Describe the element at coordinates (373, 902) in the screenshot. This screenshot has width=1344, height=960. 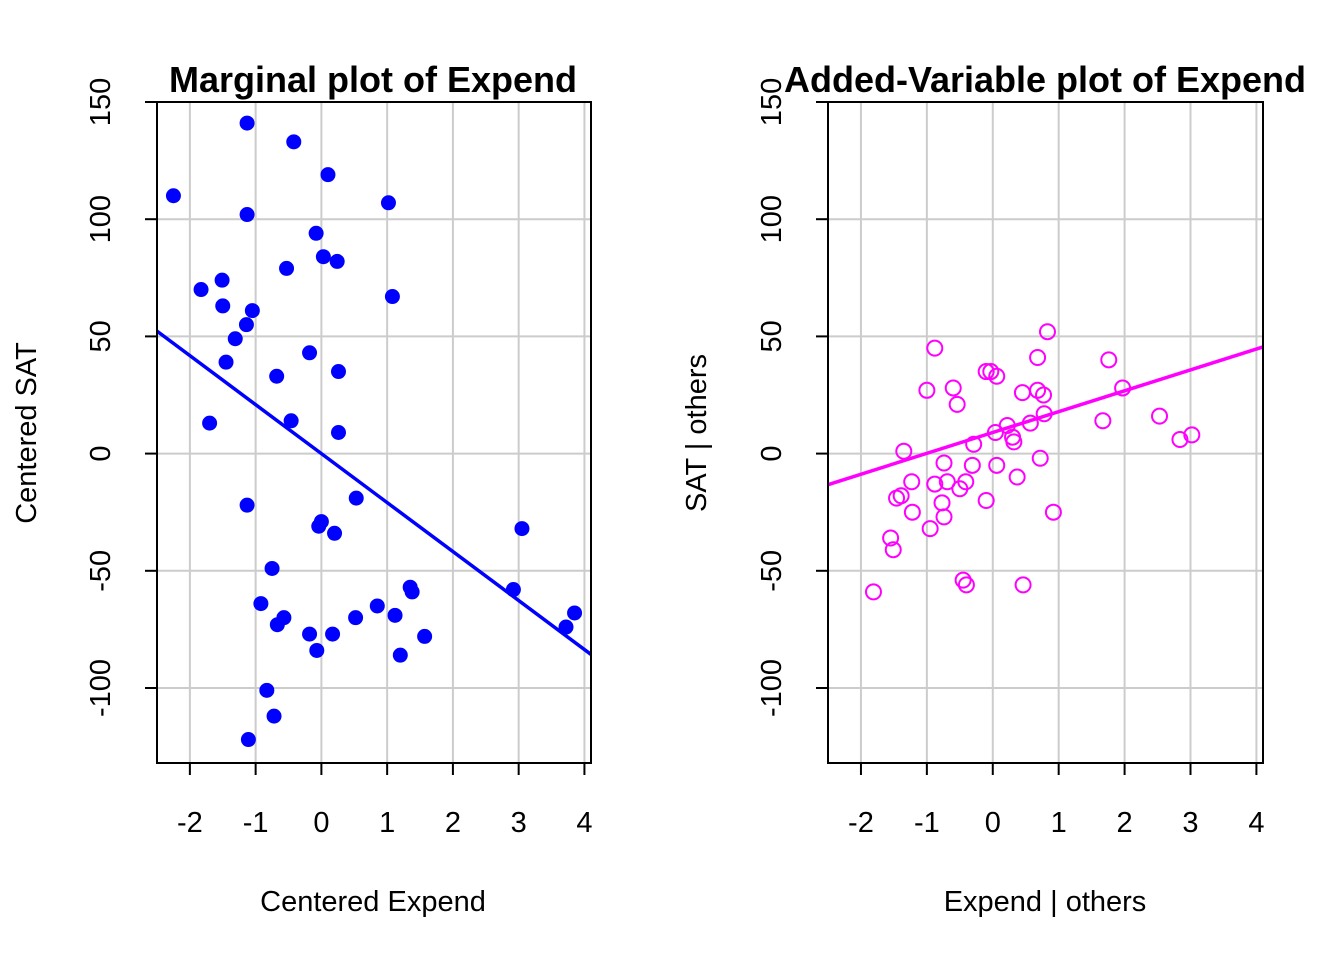
I see `x-axis-label: Centered Expend` at that location.